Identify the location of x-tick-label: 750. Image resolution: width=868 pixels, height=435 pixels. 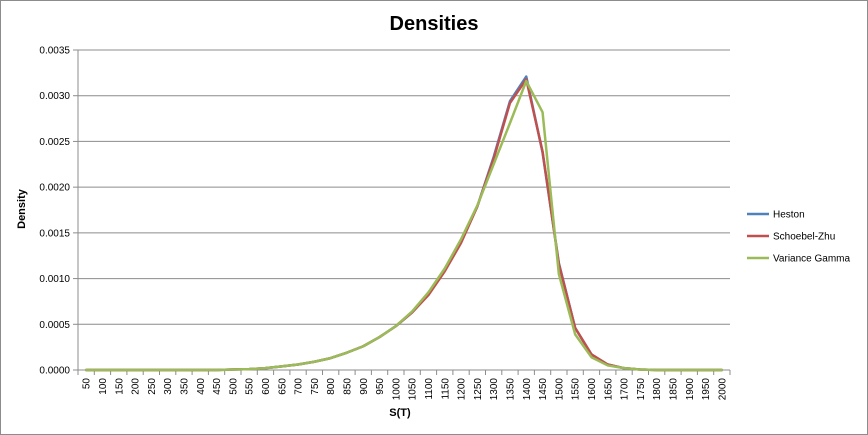
(315, 386).